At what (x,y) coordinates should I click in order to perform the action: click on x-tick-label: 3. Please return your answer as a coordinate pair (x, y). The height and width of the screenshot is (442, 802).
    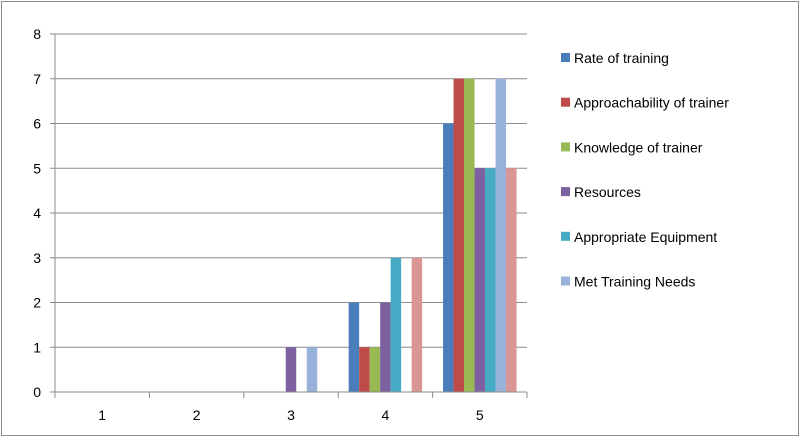
    Looking at the image, I should click on (291, 415).